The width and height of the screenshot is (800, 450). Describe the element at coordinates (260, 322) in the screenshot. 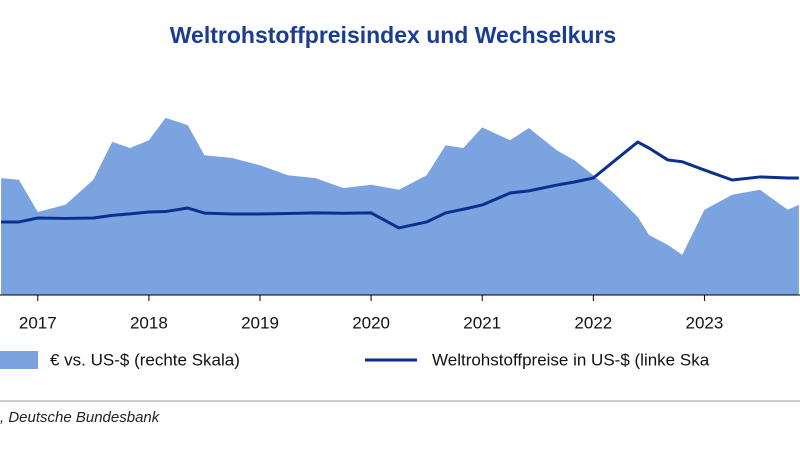

I see `x-tick-label: 2019` at that location.